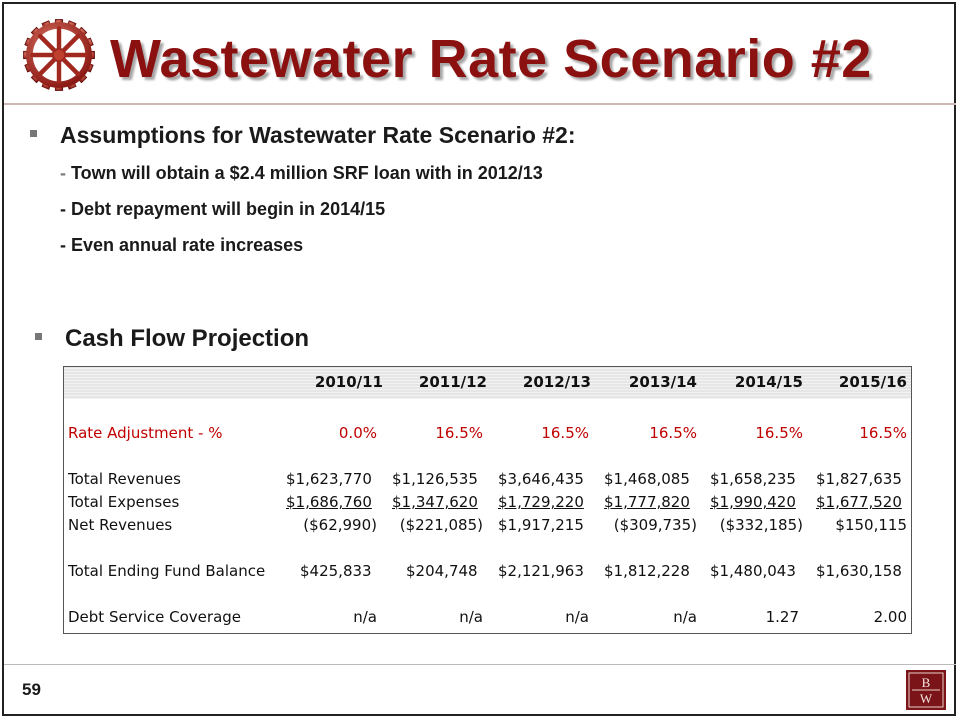 The image size is (960, 720). What do you see at coordinates (926, 698) in the screenshot?
I see `bw-logo-letter: W` at bounding box center [926, 698].